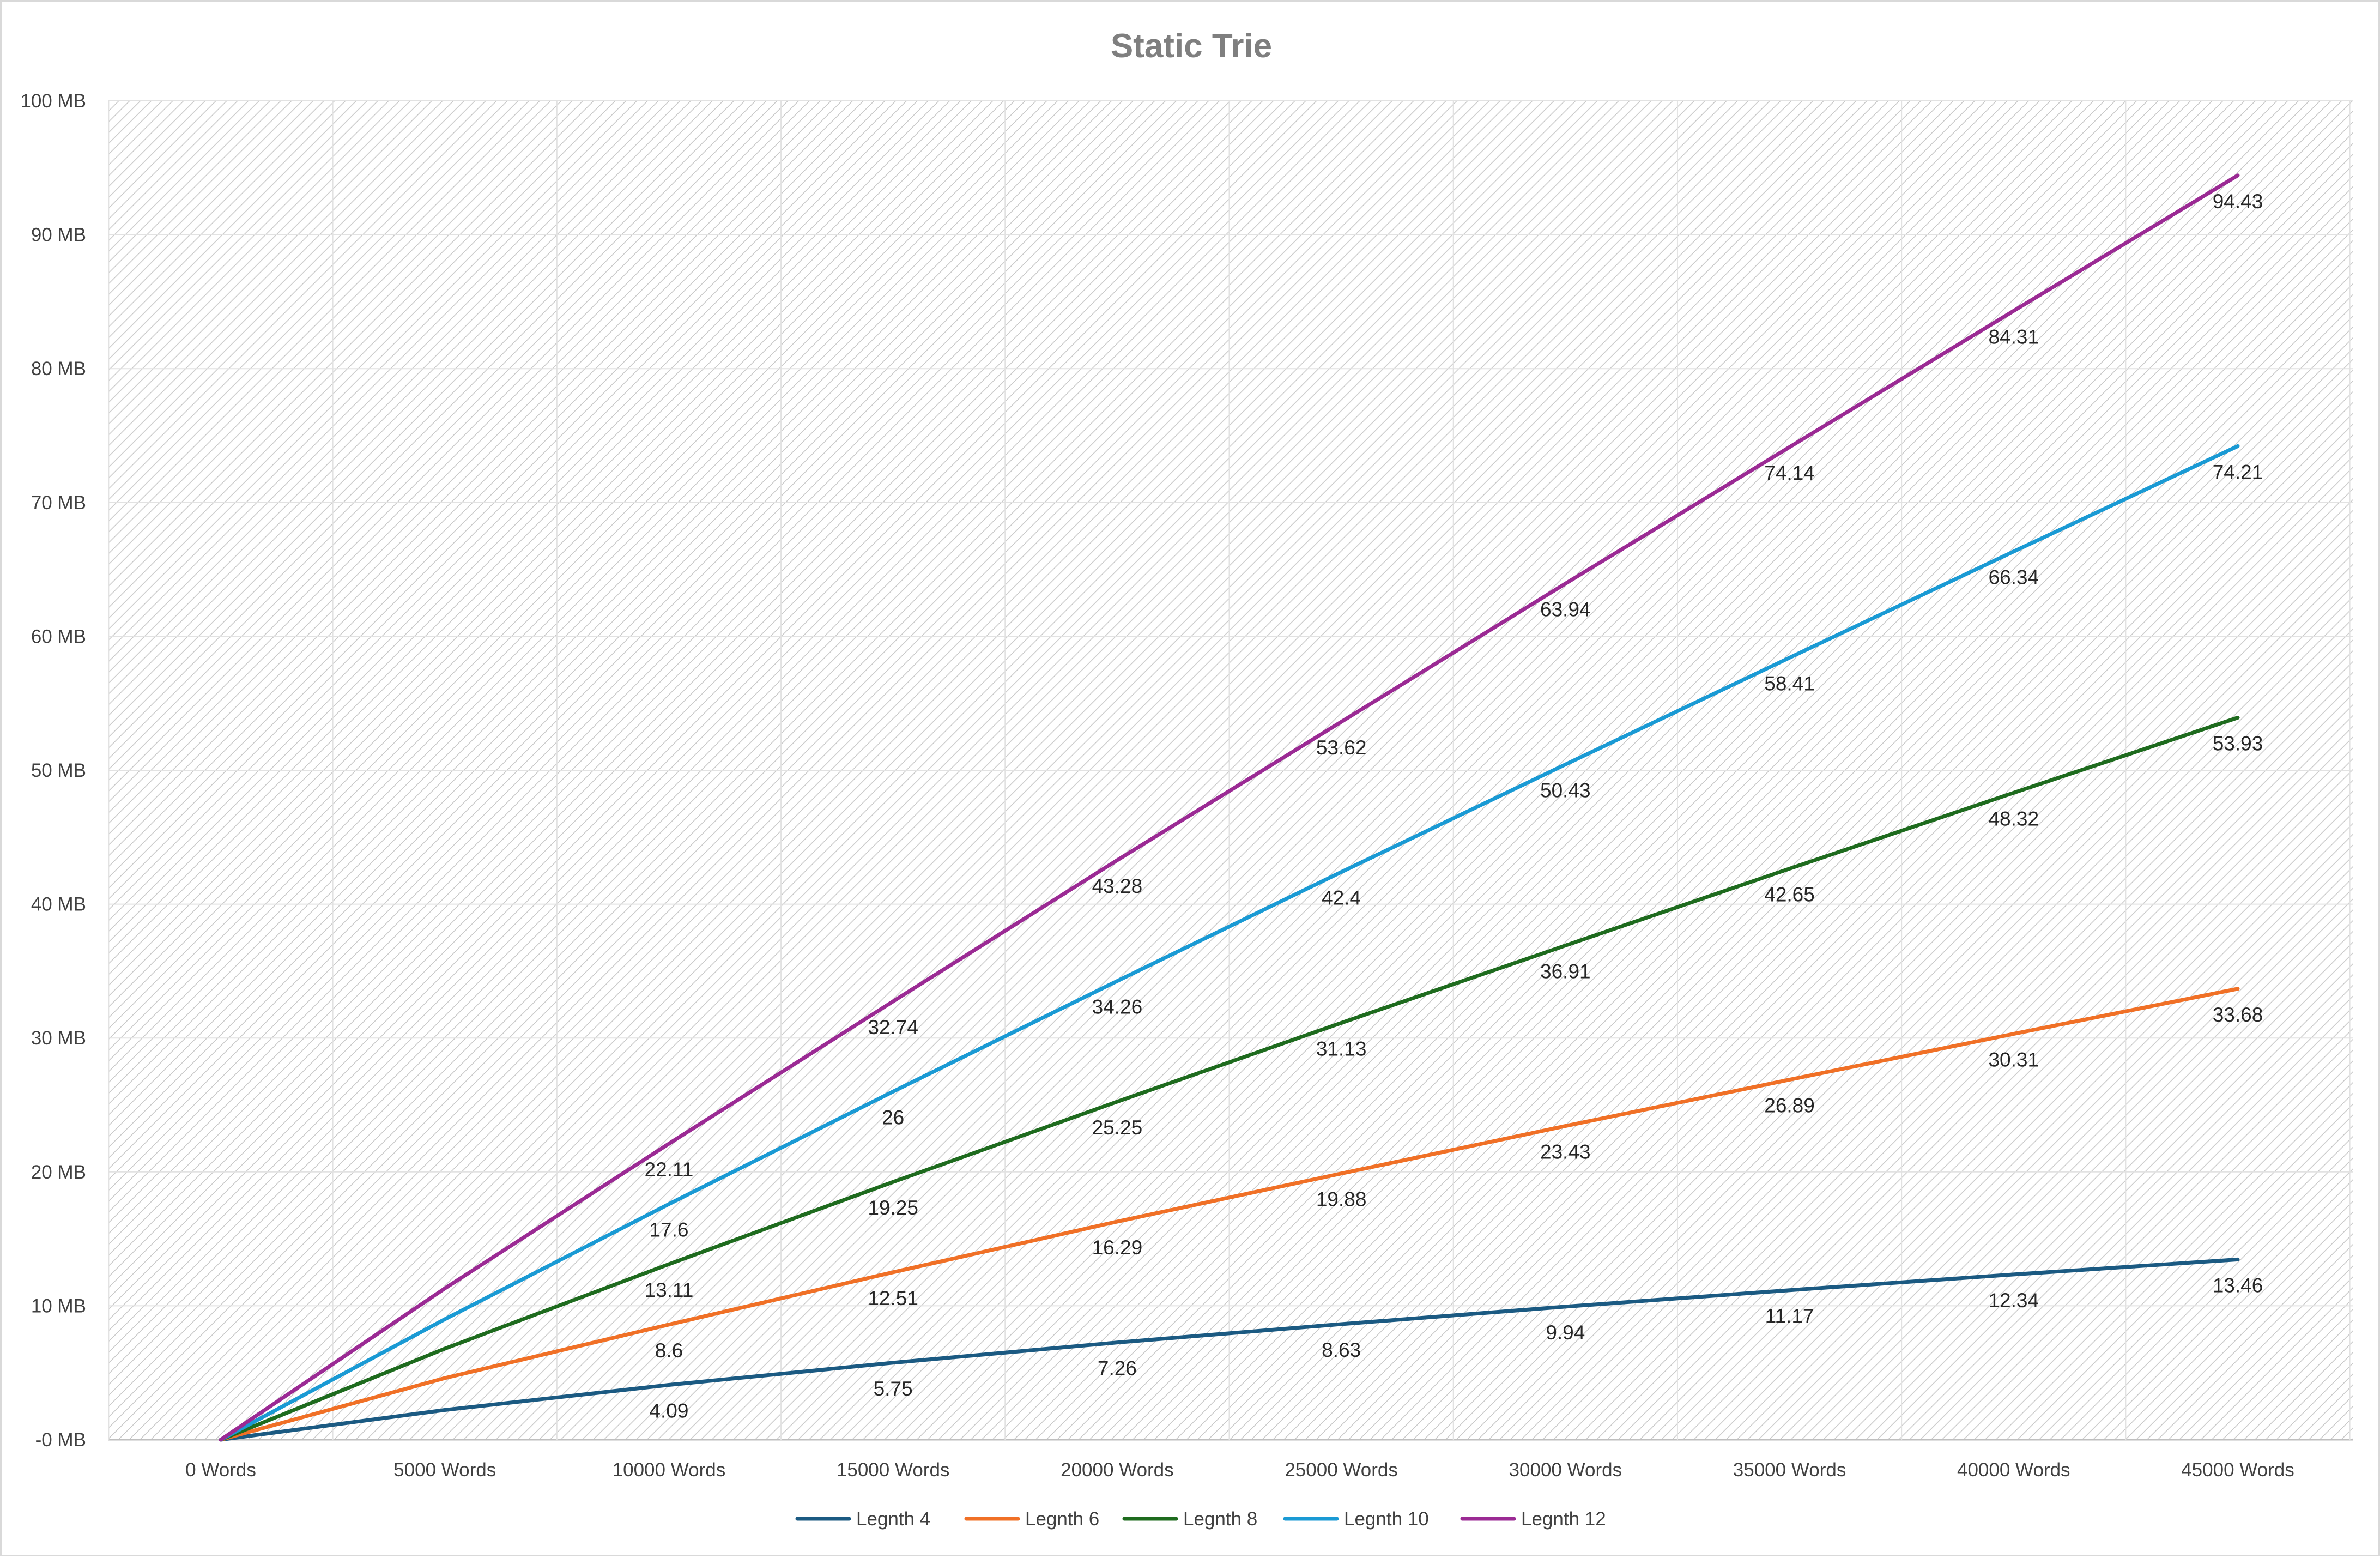 Image resolution: width=2380 pixels, height=1558 pixels. Describe the element at coordinates (58, 636) in the screenshot. I see `y-tick-label: 60 MB` at that location.